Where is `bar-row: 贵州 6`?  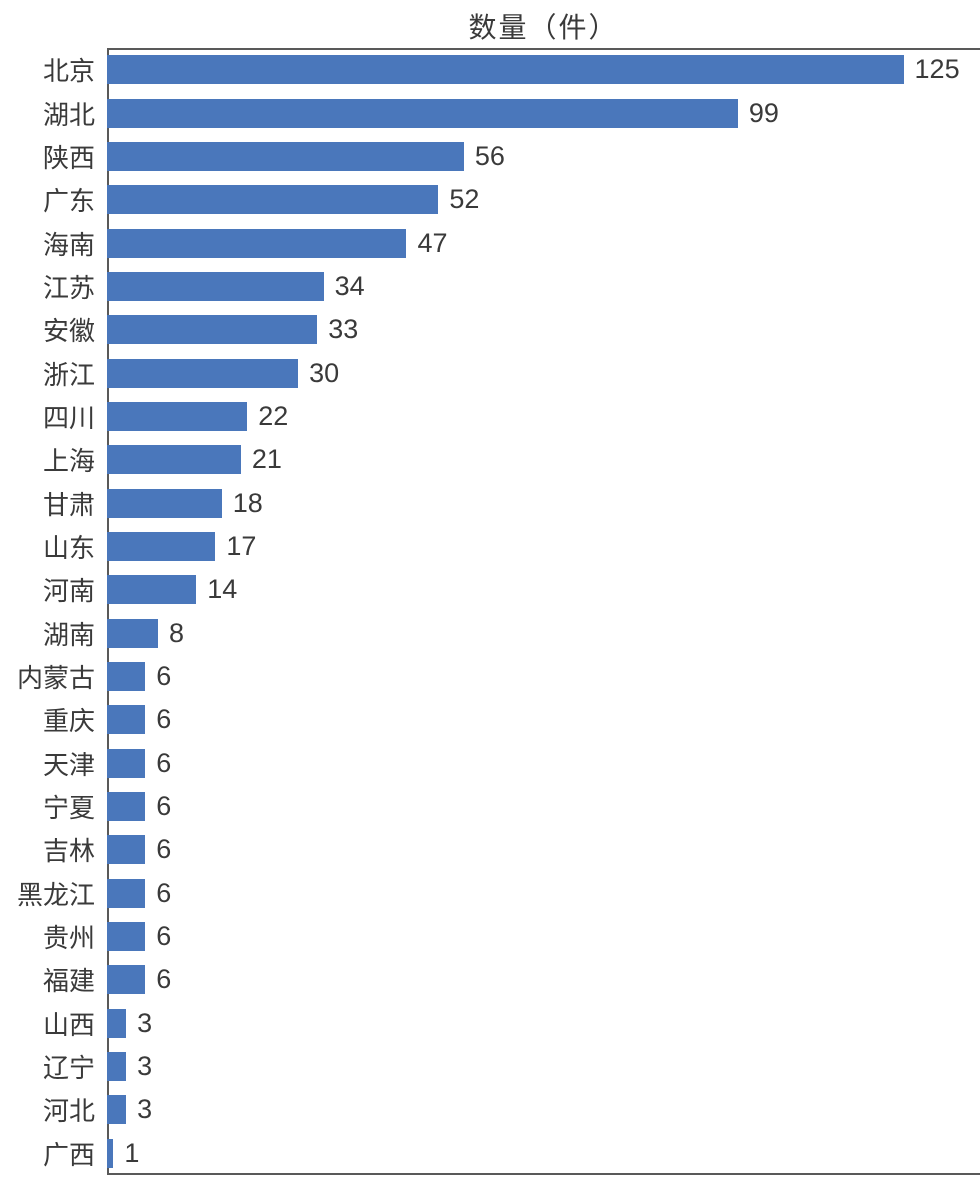 bar-row: 贵州 6 is located at coordinates (490, 936).